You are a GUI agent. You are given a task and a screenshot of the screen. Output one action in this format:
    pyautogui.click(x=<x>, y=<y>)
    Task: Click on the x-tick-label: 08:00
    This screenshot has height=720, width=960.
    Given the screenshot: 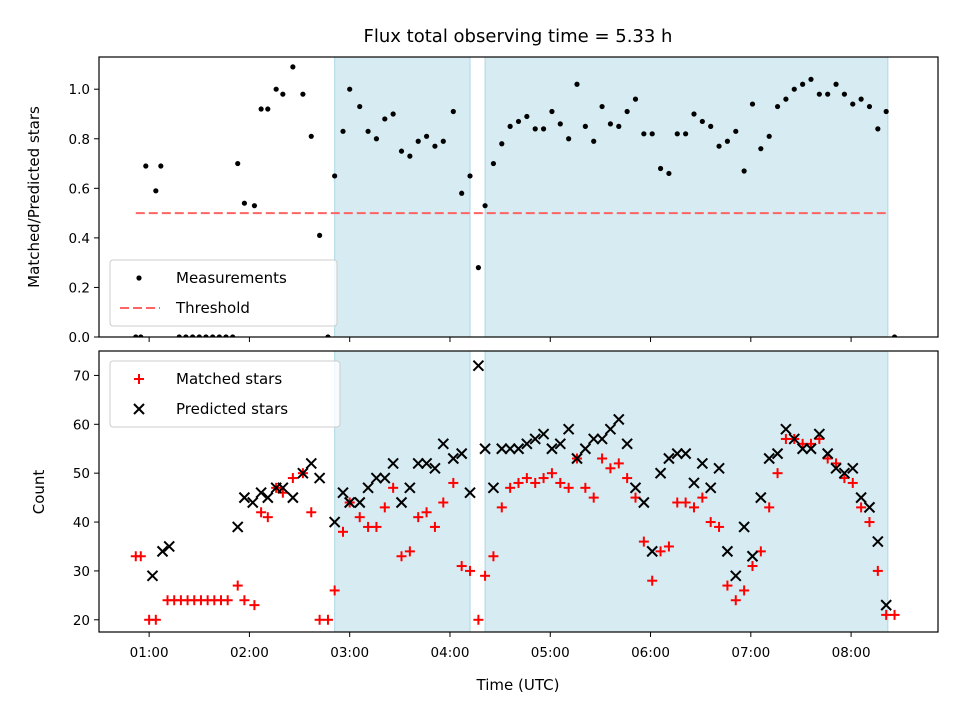 What is the action you would take?
    pyautogui.click(x=851, y=653)
    